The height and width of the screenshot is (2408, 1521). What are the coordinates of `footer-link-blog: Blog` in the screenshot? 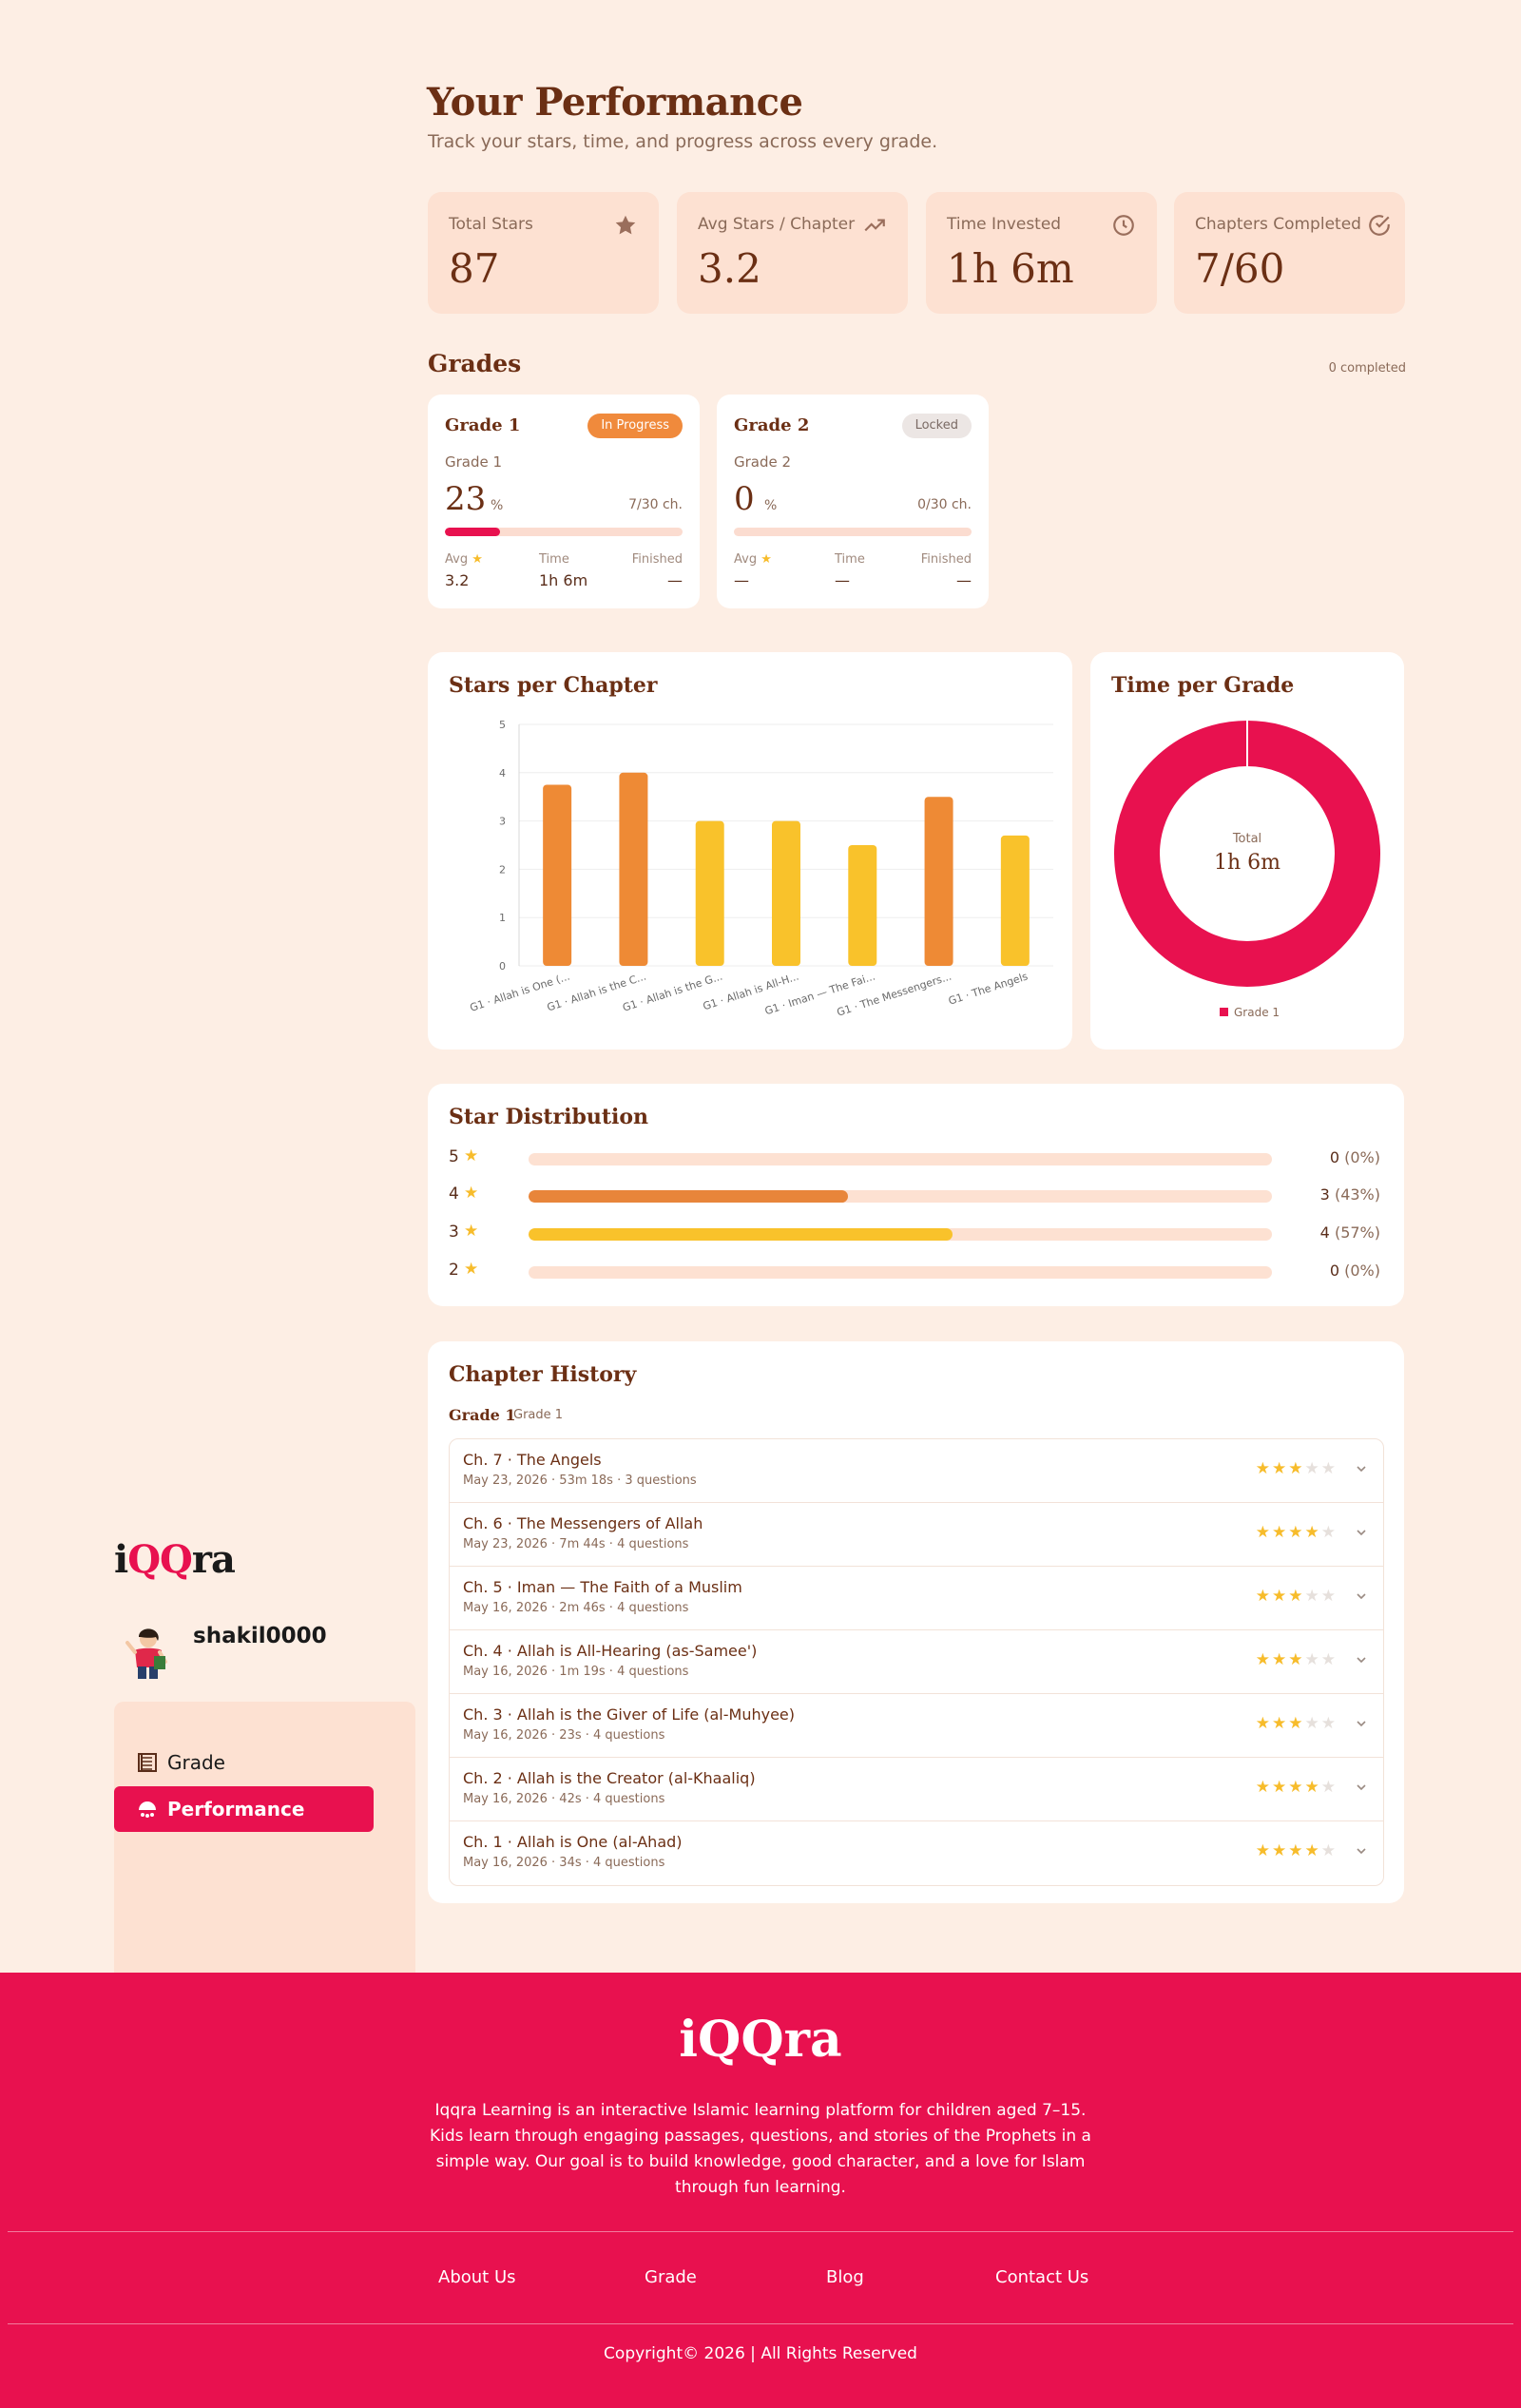 It's located at (845, 2277).